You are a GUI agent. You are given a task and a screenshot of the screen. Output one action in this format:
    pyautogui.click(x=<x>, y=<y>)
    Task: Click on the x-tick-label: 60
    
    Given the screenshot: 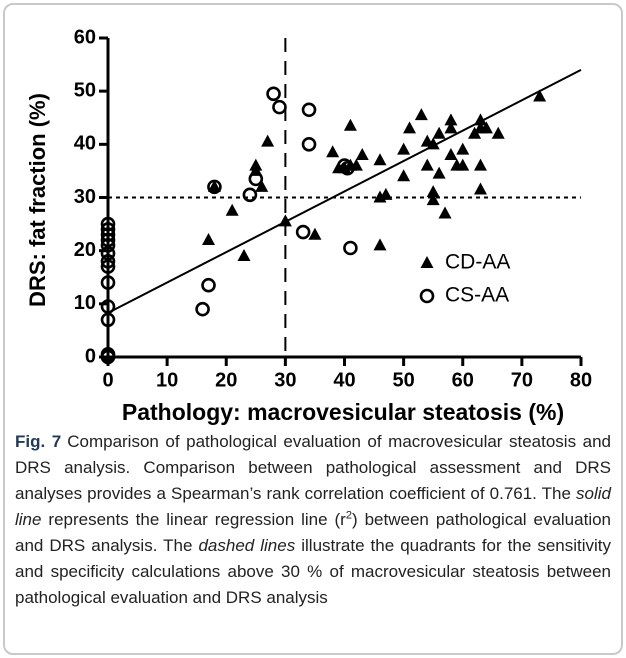 What is the action you would take?
    pyautogui.click(x=463, y=380)
    